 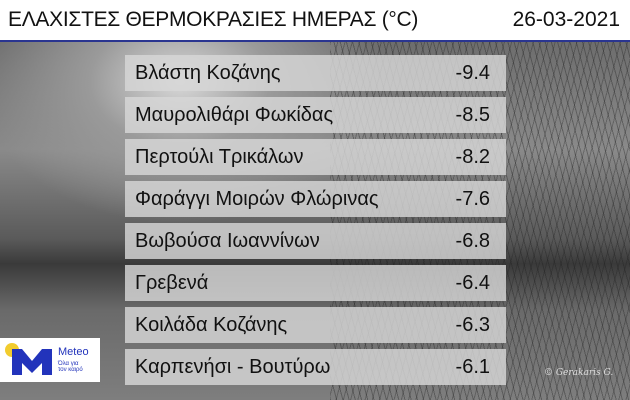 What do you see at coordinates (227, 240) in the screenshot?
I see `station-name: Βωβούσα Ιωαννίνων` at bounding box center [227, 240].